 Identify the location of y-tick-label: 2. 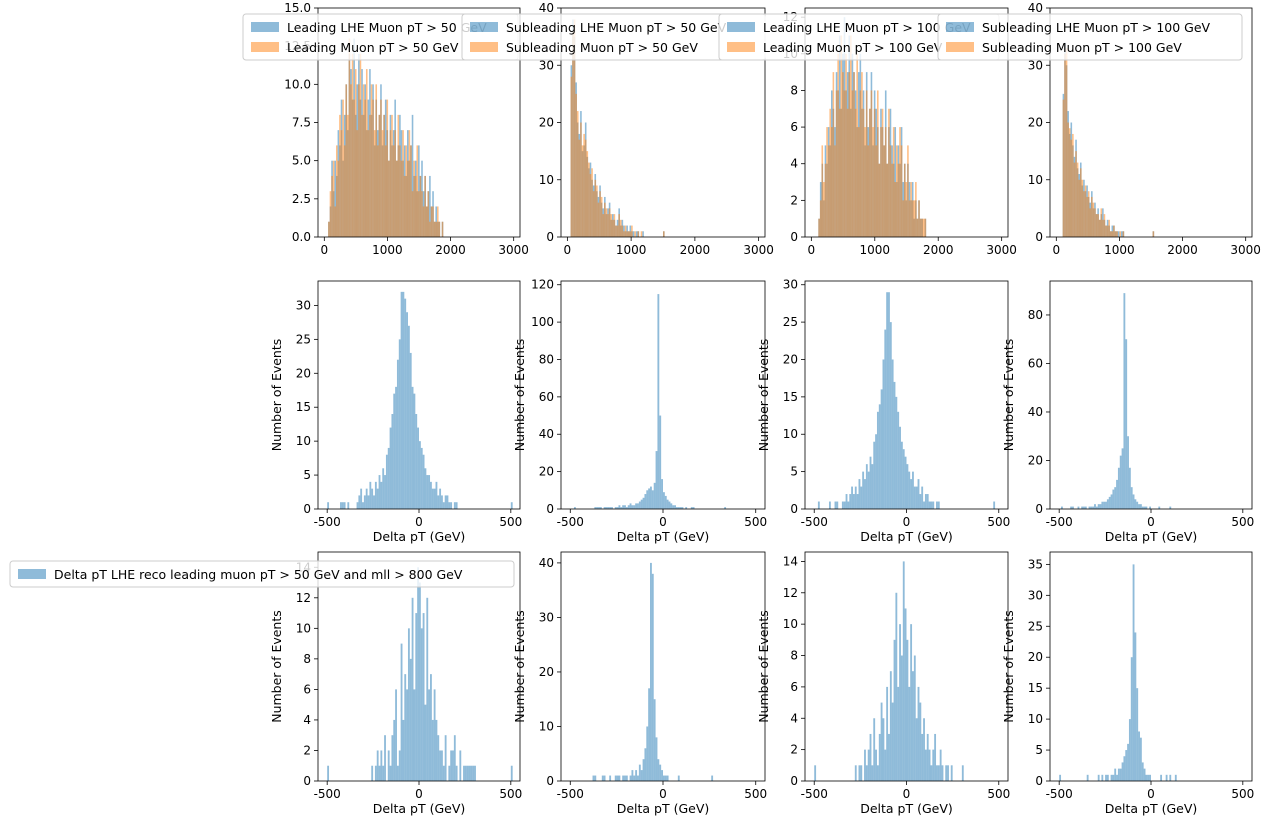
(794, 200).